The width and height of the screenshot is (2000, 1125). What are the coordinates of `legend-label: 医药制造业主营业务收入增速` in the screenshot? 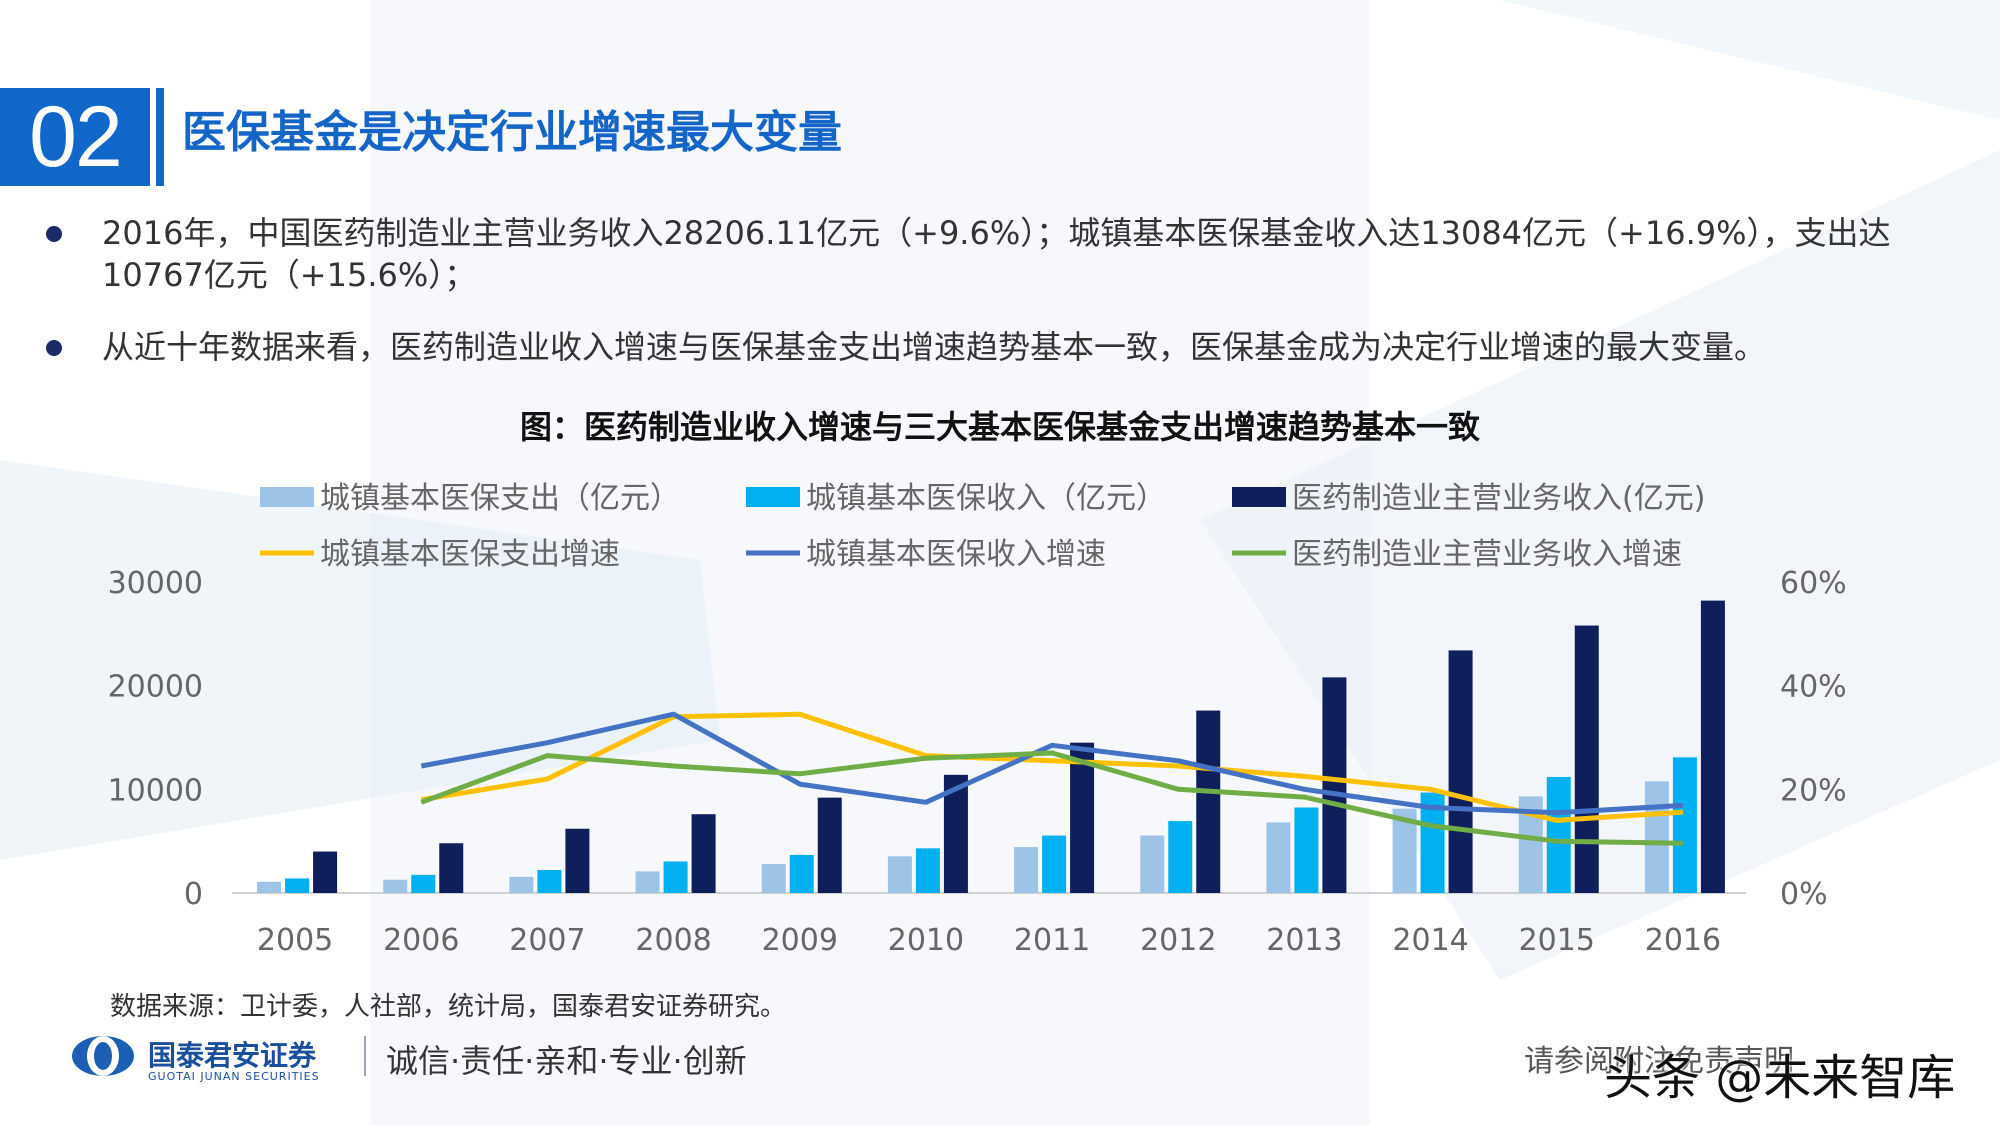 It's located at (1487, 554).